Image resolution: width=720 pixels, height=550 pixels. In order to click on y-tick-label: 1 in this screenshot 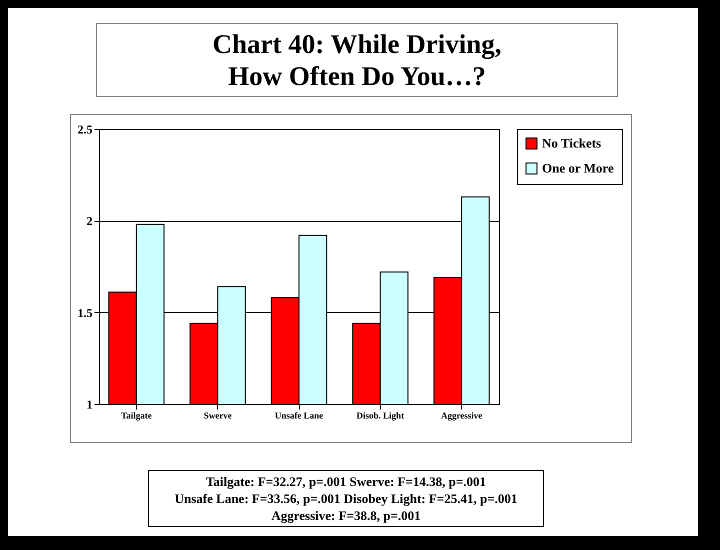, I will do `click(89, 405)`.